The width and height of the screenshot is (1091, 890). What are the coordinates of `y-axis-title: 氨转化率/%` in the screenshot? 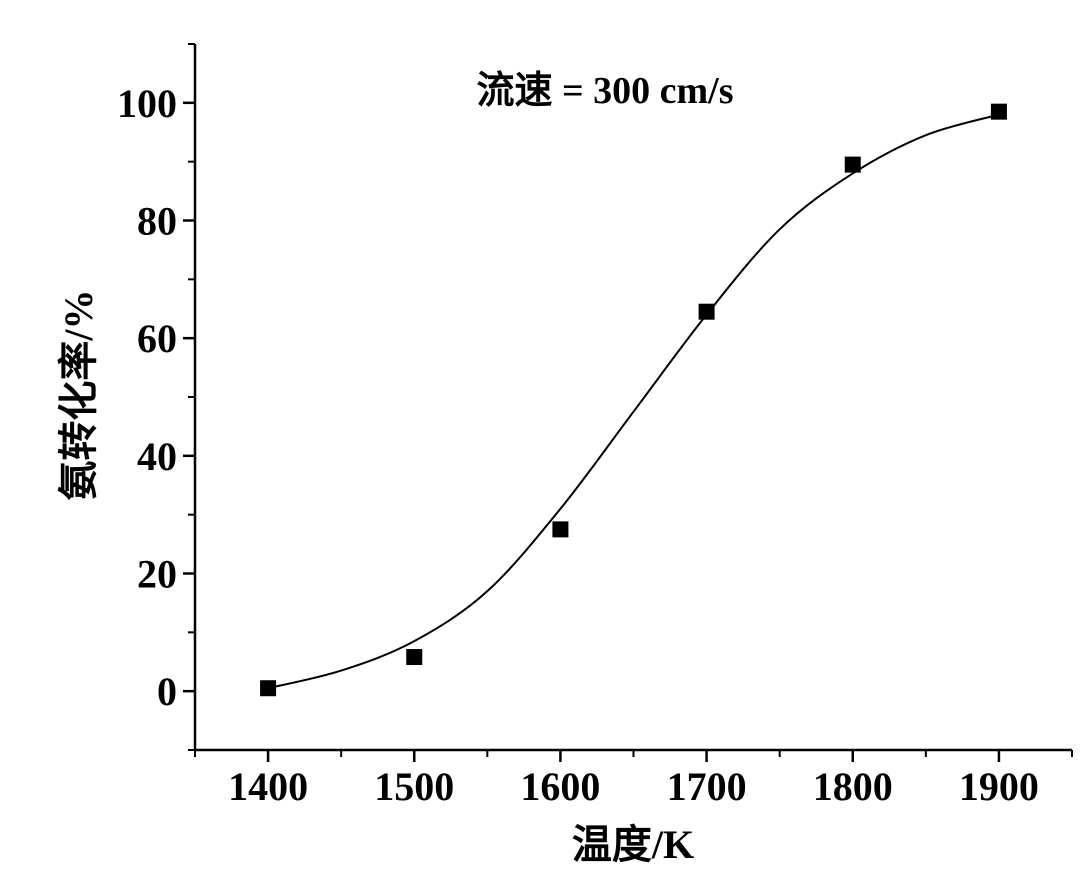 It's located at (78, 394).